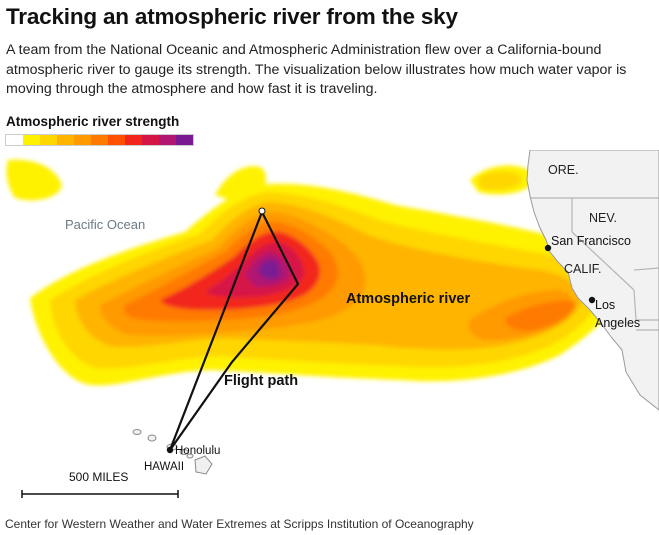  Describe the element at coordinates (93, 121) in the screenshot. I see `legend-title: Atmospheric river strength` at that location.